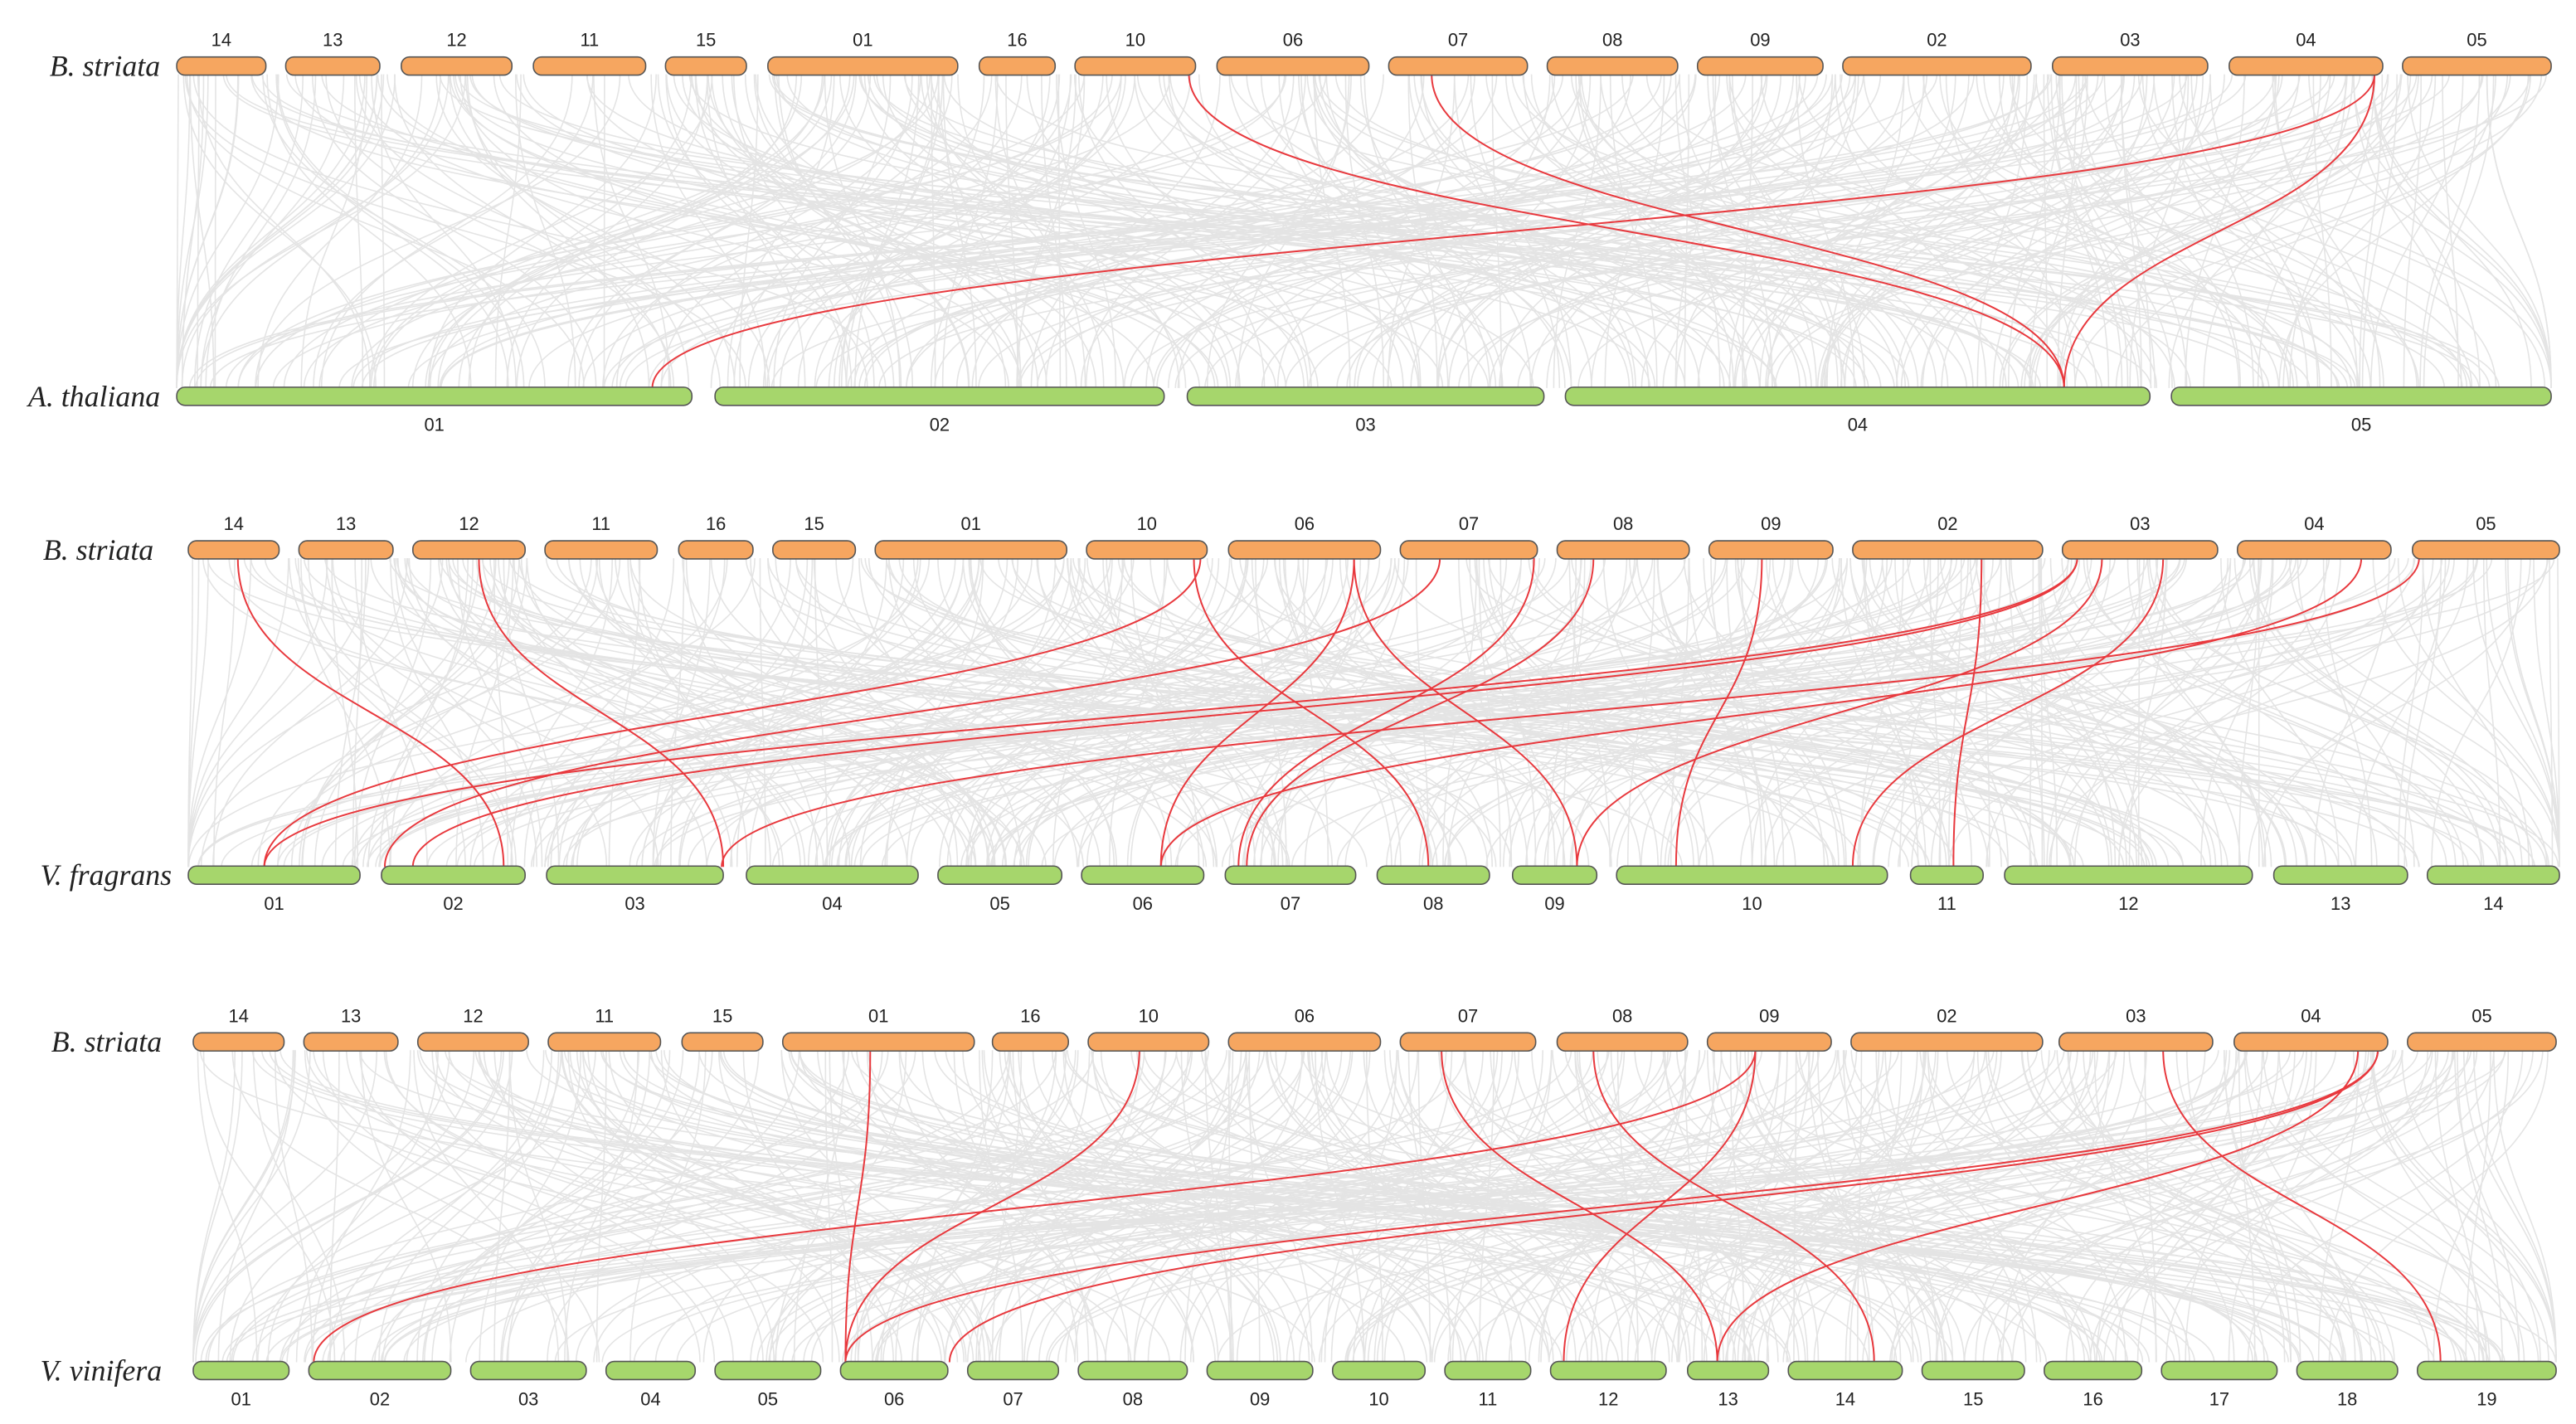  What do you see at coordinates (241, 1399) in the screenshot?
I see `chromosome-label: 01` at bounding box center [241, 1399].